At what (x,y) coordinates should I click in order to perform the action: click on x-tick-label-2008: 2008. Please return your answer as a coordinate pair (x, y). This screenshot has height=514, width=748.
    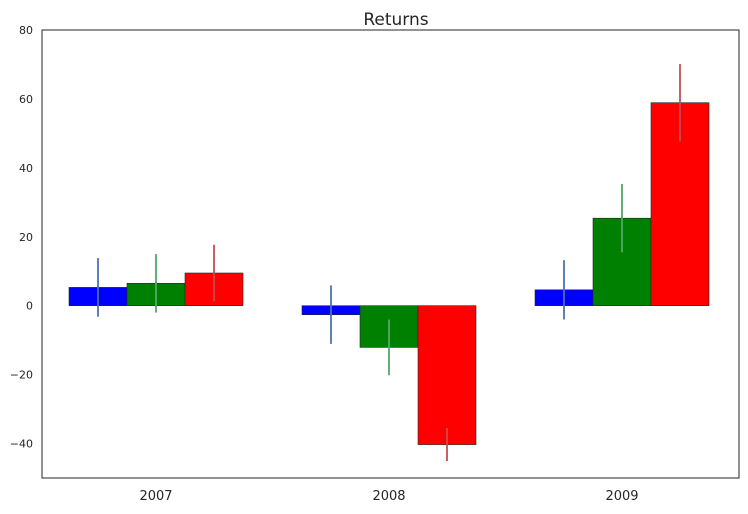
    Looking at the image, I should click on (388, 496).